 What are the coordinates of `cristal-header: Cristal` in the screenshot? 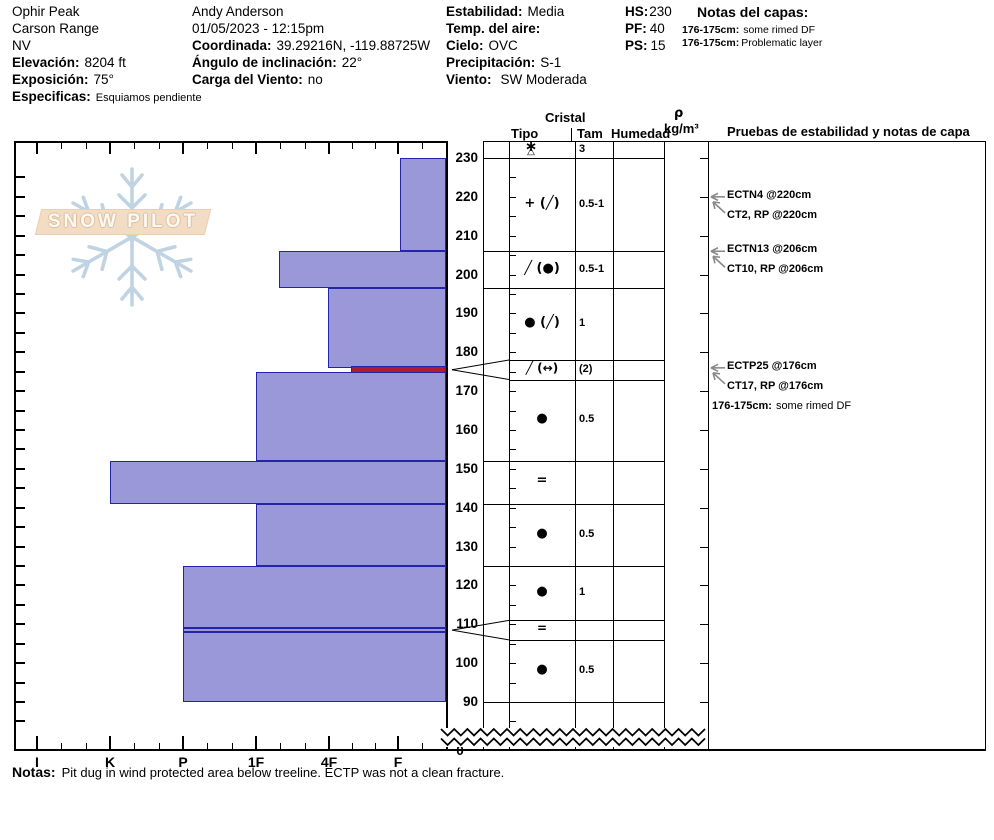 It's located at (565, 117).